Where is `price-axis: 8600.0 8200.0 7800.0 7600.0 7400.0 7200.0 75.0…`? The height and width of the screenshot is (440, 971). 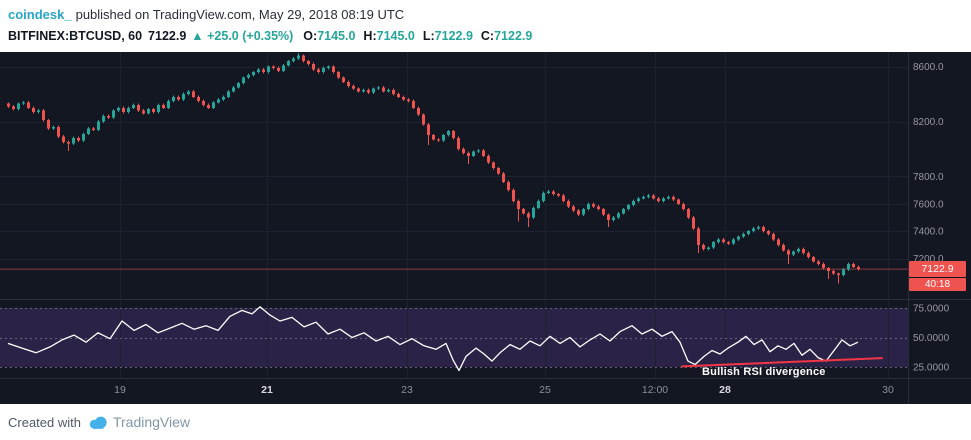 price-axis: 8600.0 8200.0 7800.0 7600.0 7400.0 7200.0 75.0… is located at coordinates (931, 217).